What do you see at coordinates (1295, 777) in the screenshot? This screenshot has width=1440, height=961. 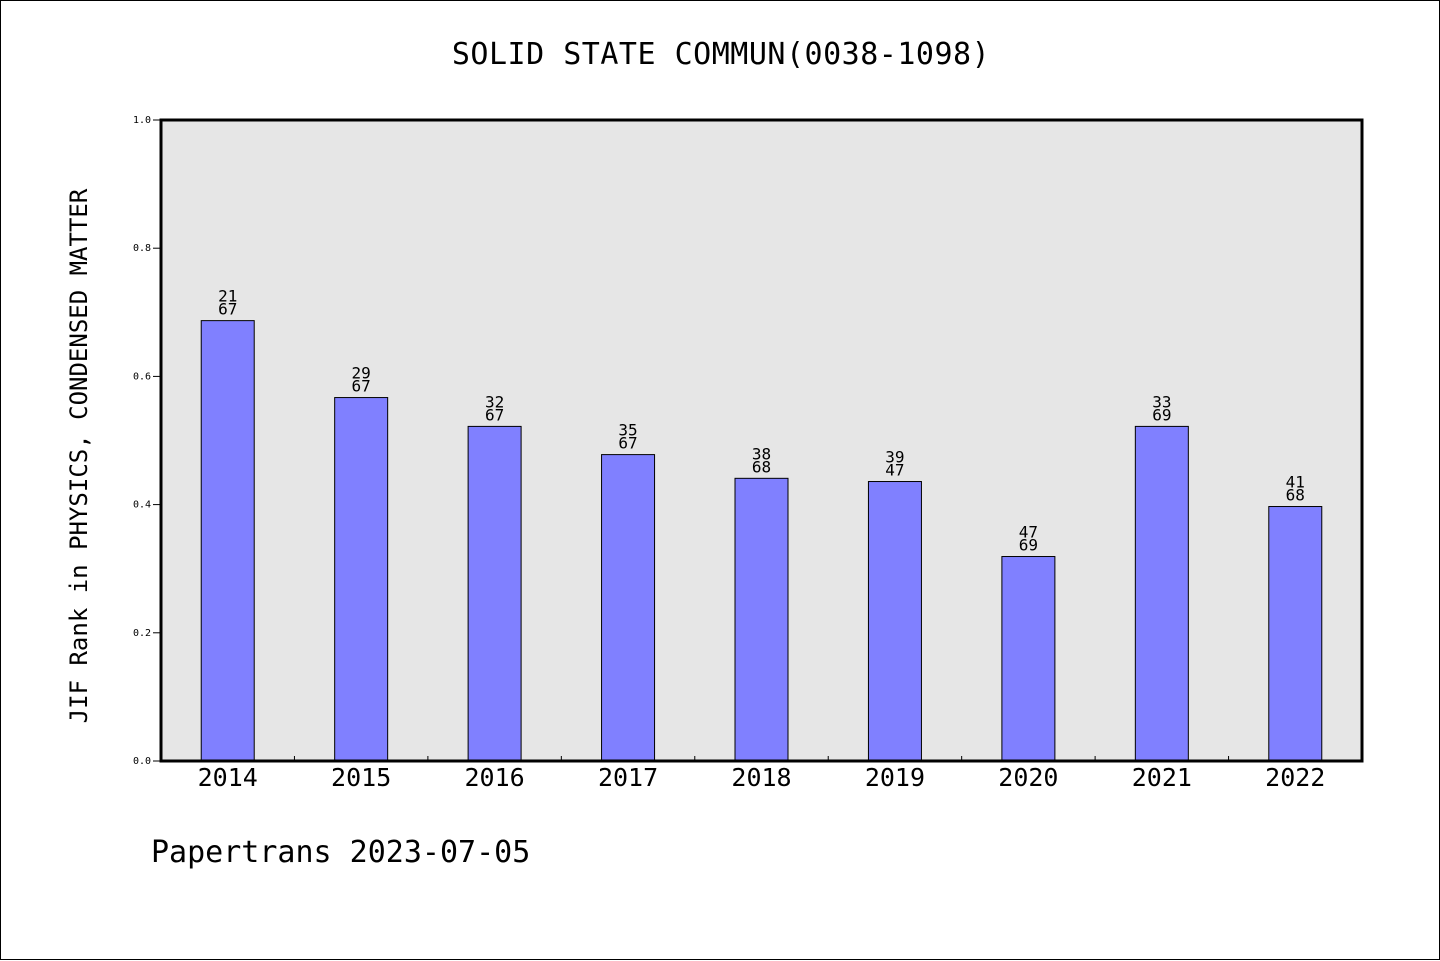 I see `x-tick-label-2022: 2022` at bounding box center [1295, 777].